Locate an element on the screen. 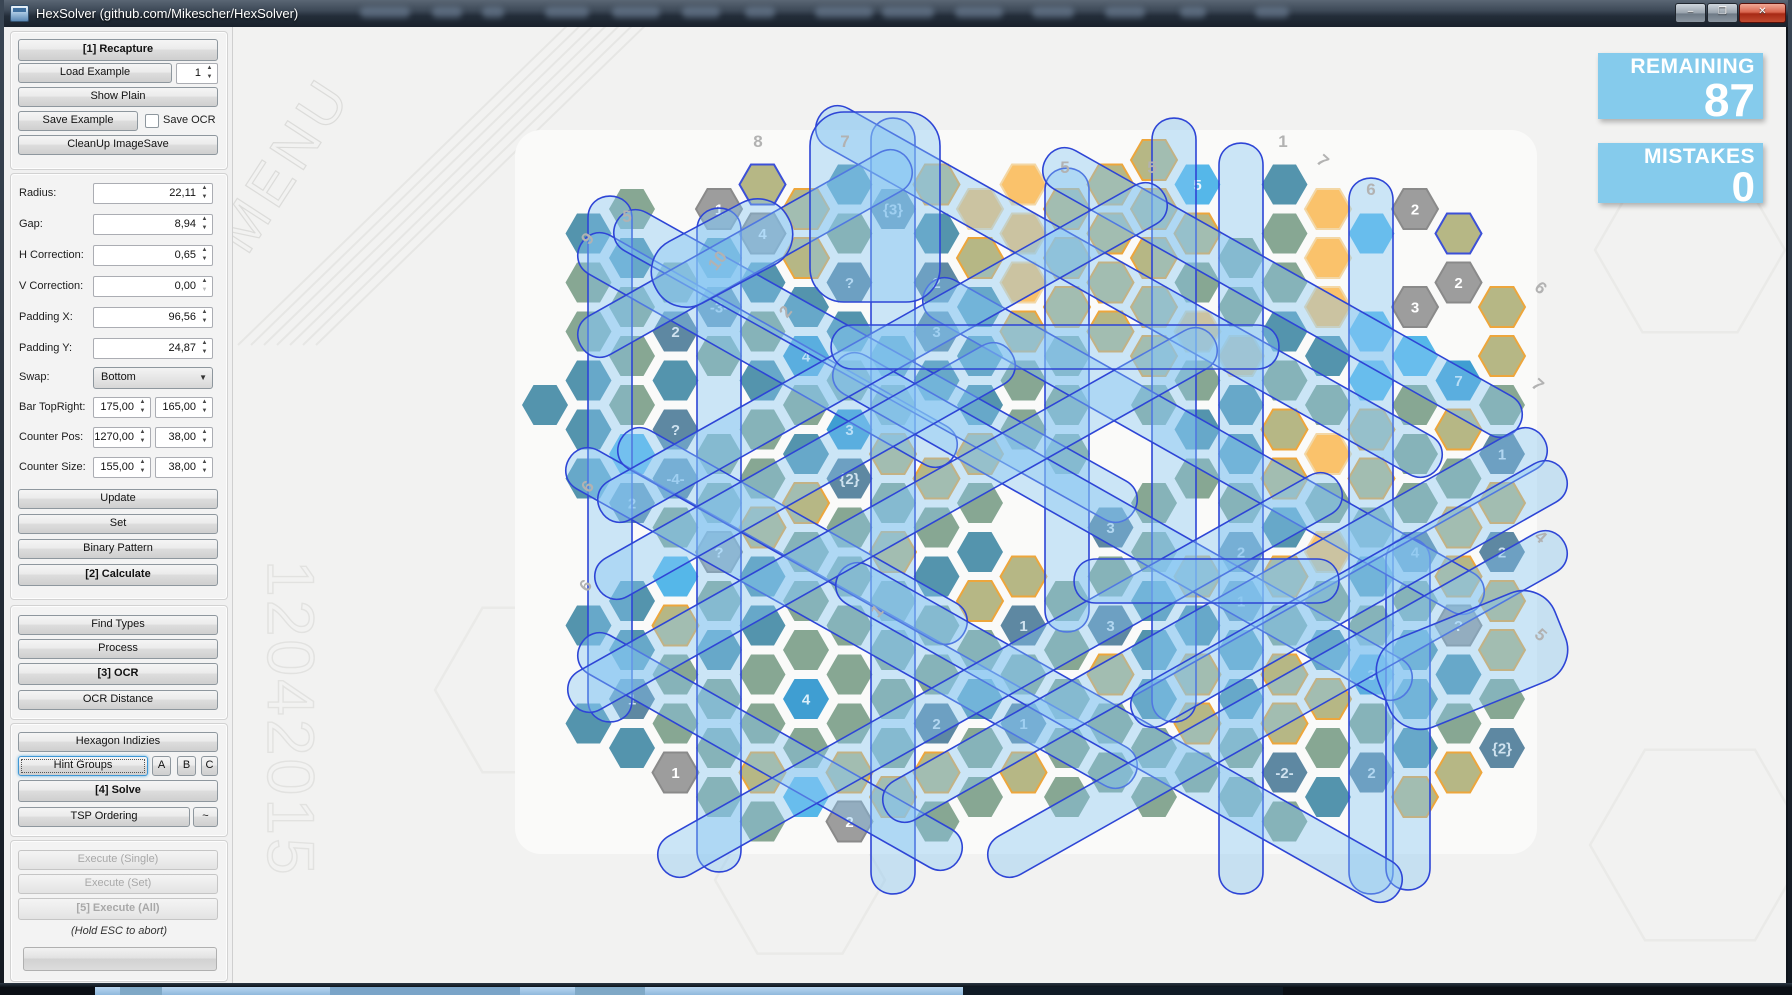 This screenshot has width=1792, height=995. cleanup-button: CleanUp ImageSave is located at coordinates (118, 145).